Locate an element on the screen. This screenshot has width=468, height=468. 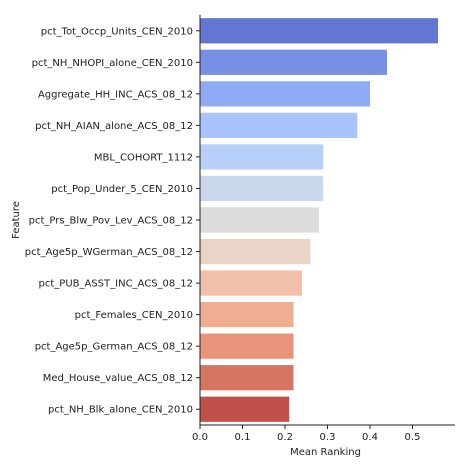
y-tick-label: pct_NH_AIAN_alone_ACS_08_12 is located at coordinates (114, 126).